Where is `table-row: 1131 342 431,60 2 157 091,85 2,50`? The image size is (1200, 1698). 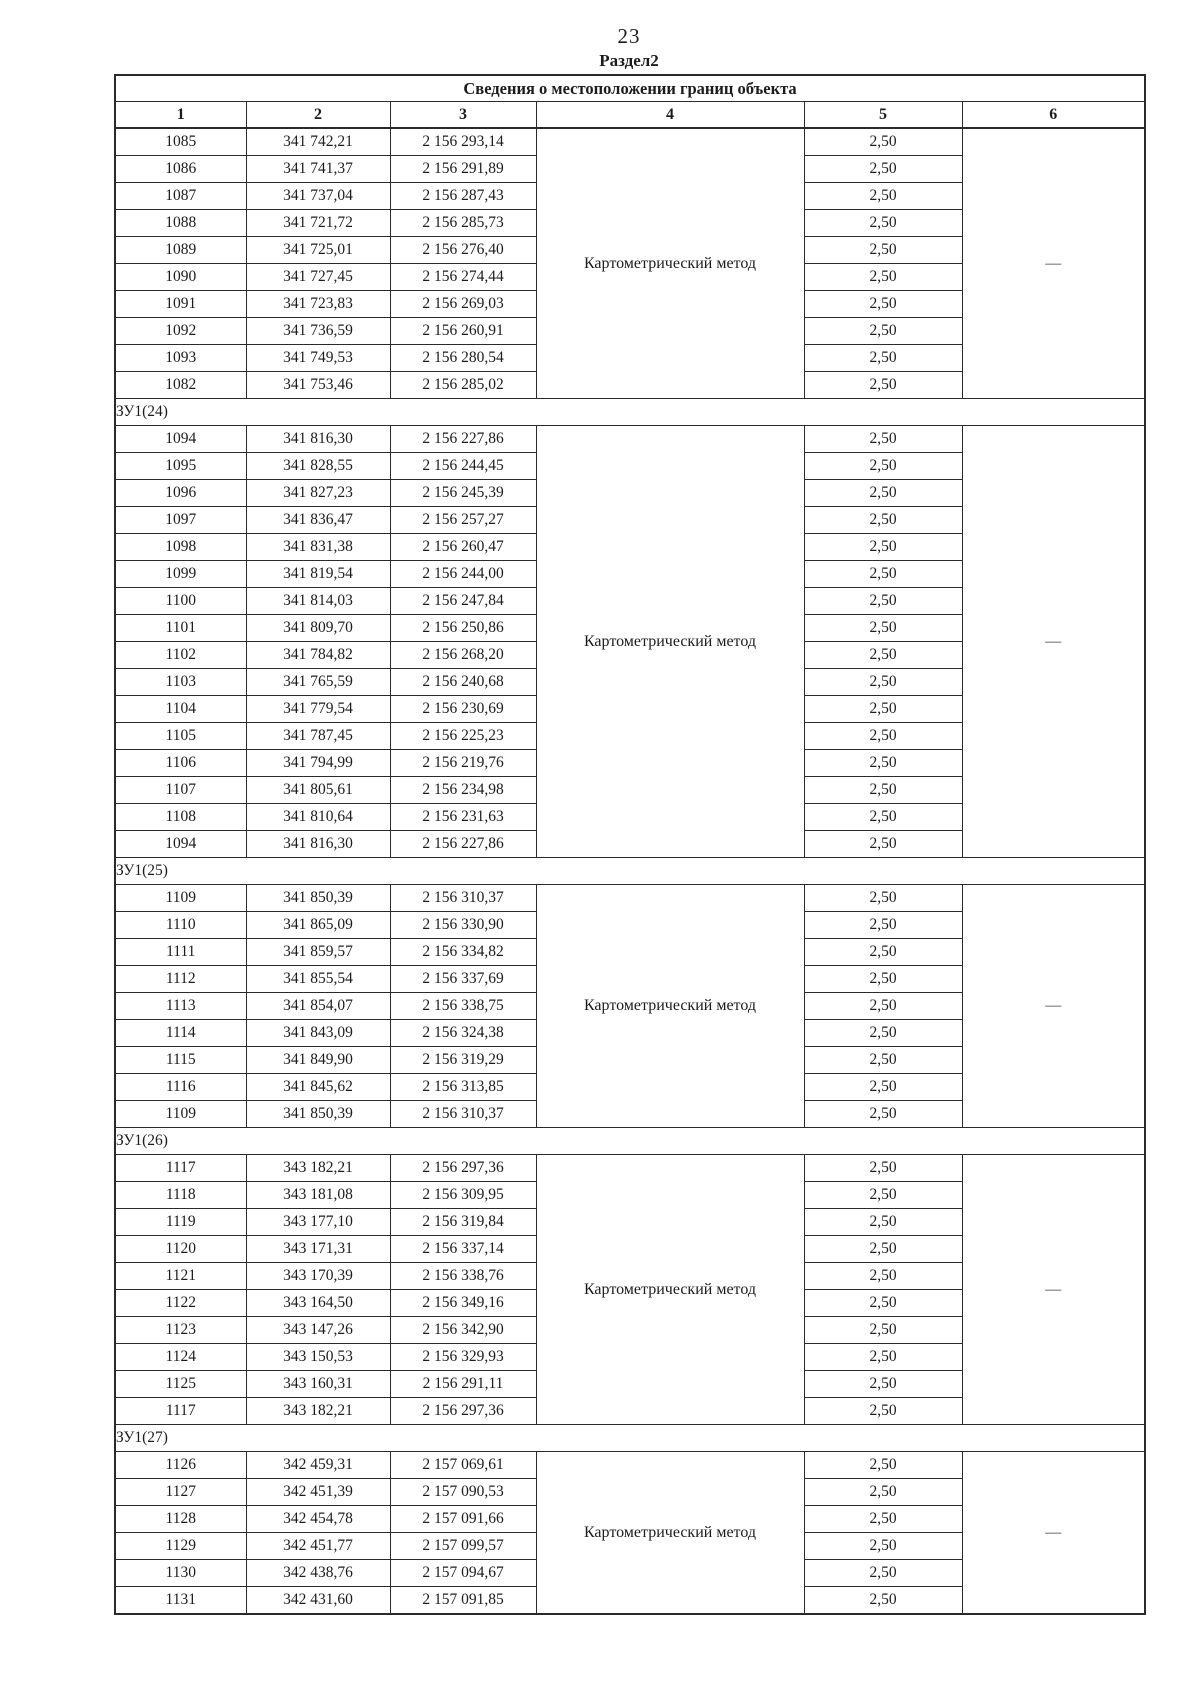
table-row: 1131 342 431,60 2 157 091,85 2,50 is located at coordinates (629, 1600).